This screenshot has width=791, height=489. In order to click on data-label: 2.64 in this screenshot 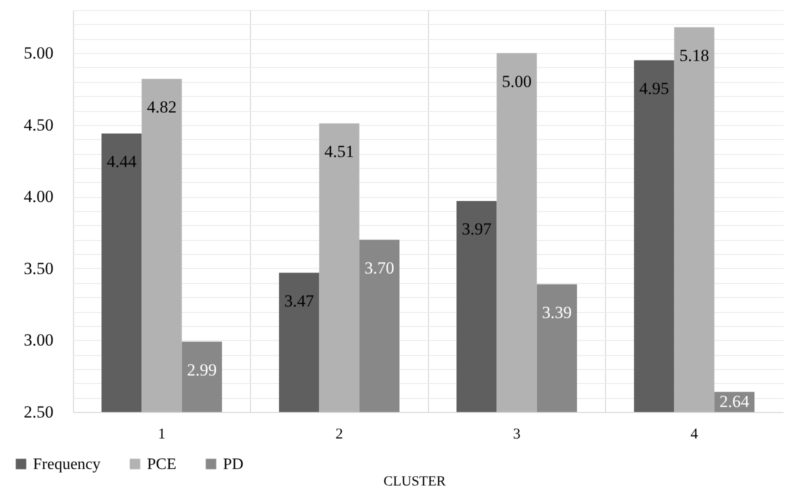, I will do `click(735, 401)`.